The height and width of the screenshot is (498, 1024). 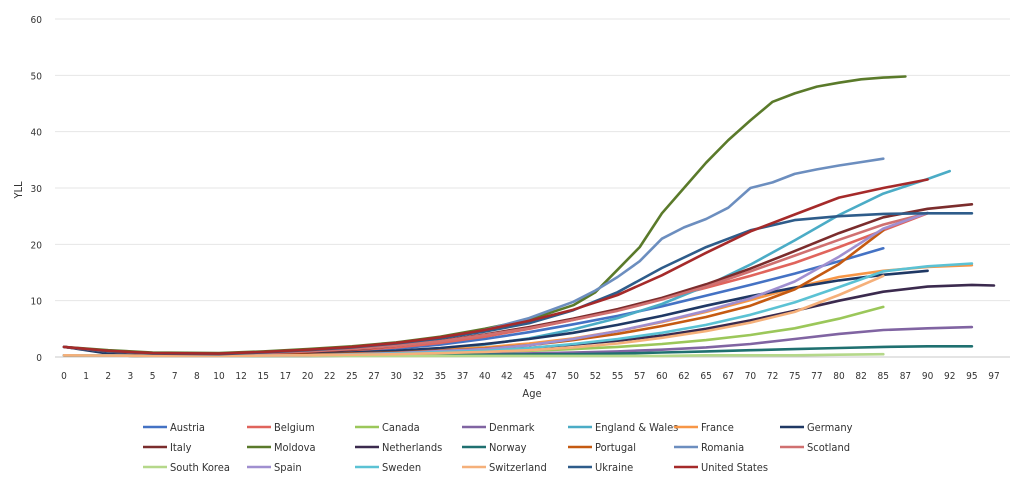 What do you see at coordinates (219, 376) in the screenshot?
I see `x-tick-label: 10` at bounding box center [219, 376].